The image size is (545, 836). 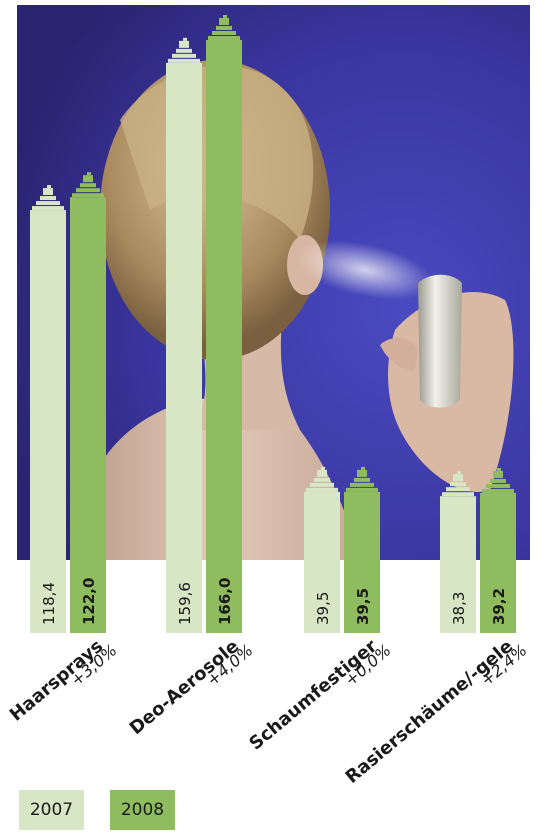 I want to click on legend-item-2007: 2007, so click(x=51, y=810).